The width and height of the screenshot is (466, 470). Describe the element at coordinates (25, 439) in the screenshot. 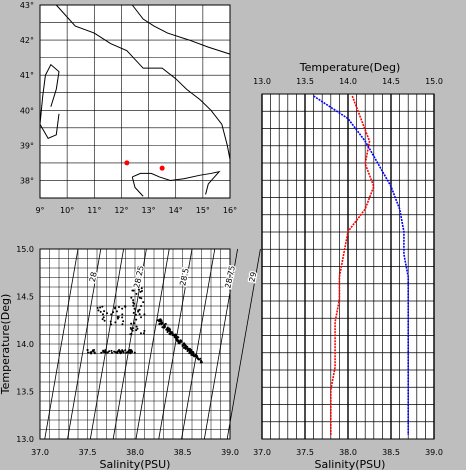

I see `ts-y-tick-label: 13.0` at that location.